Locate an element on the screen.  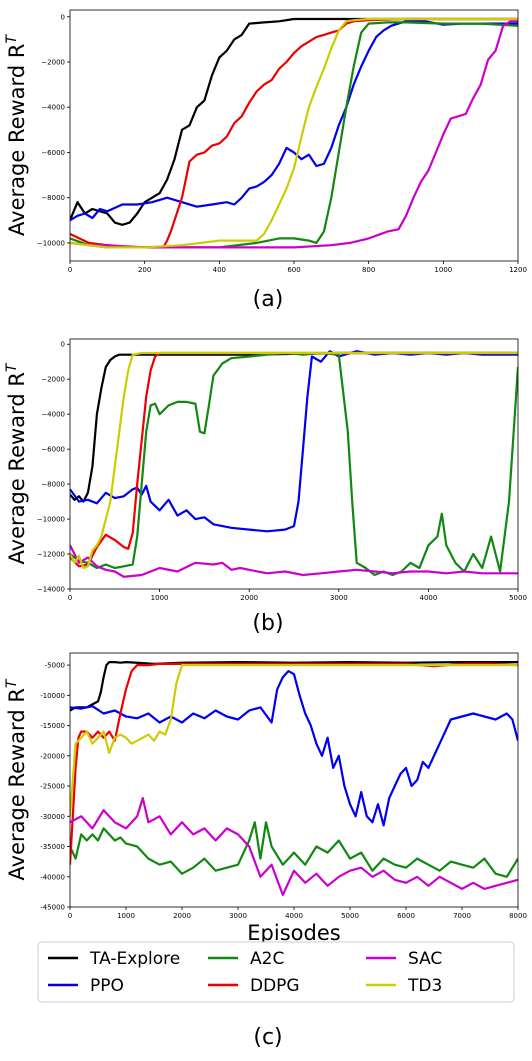
y-tick-label: -5000 is located at coordinates (55, 666).